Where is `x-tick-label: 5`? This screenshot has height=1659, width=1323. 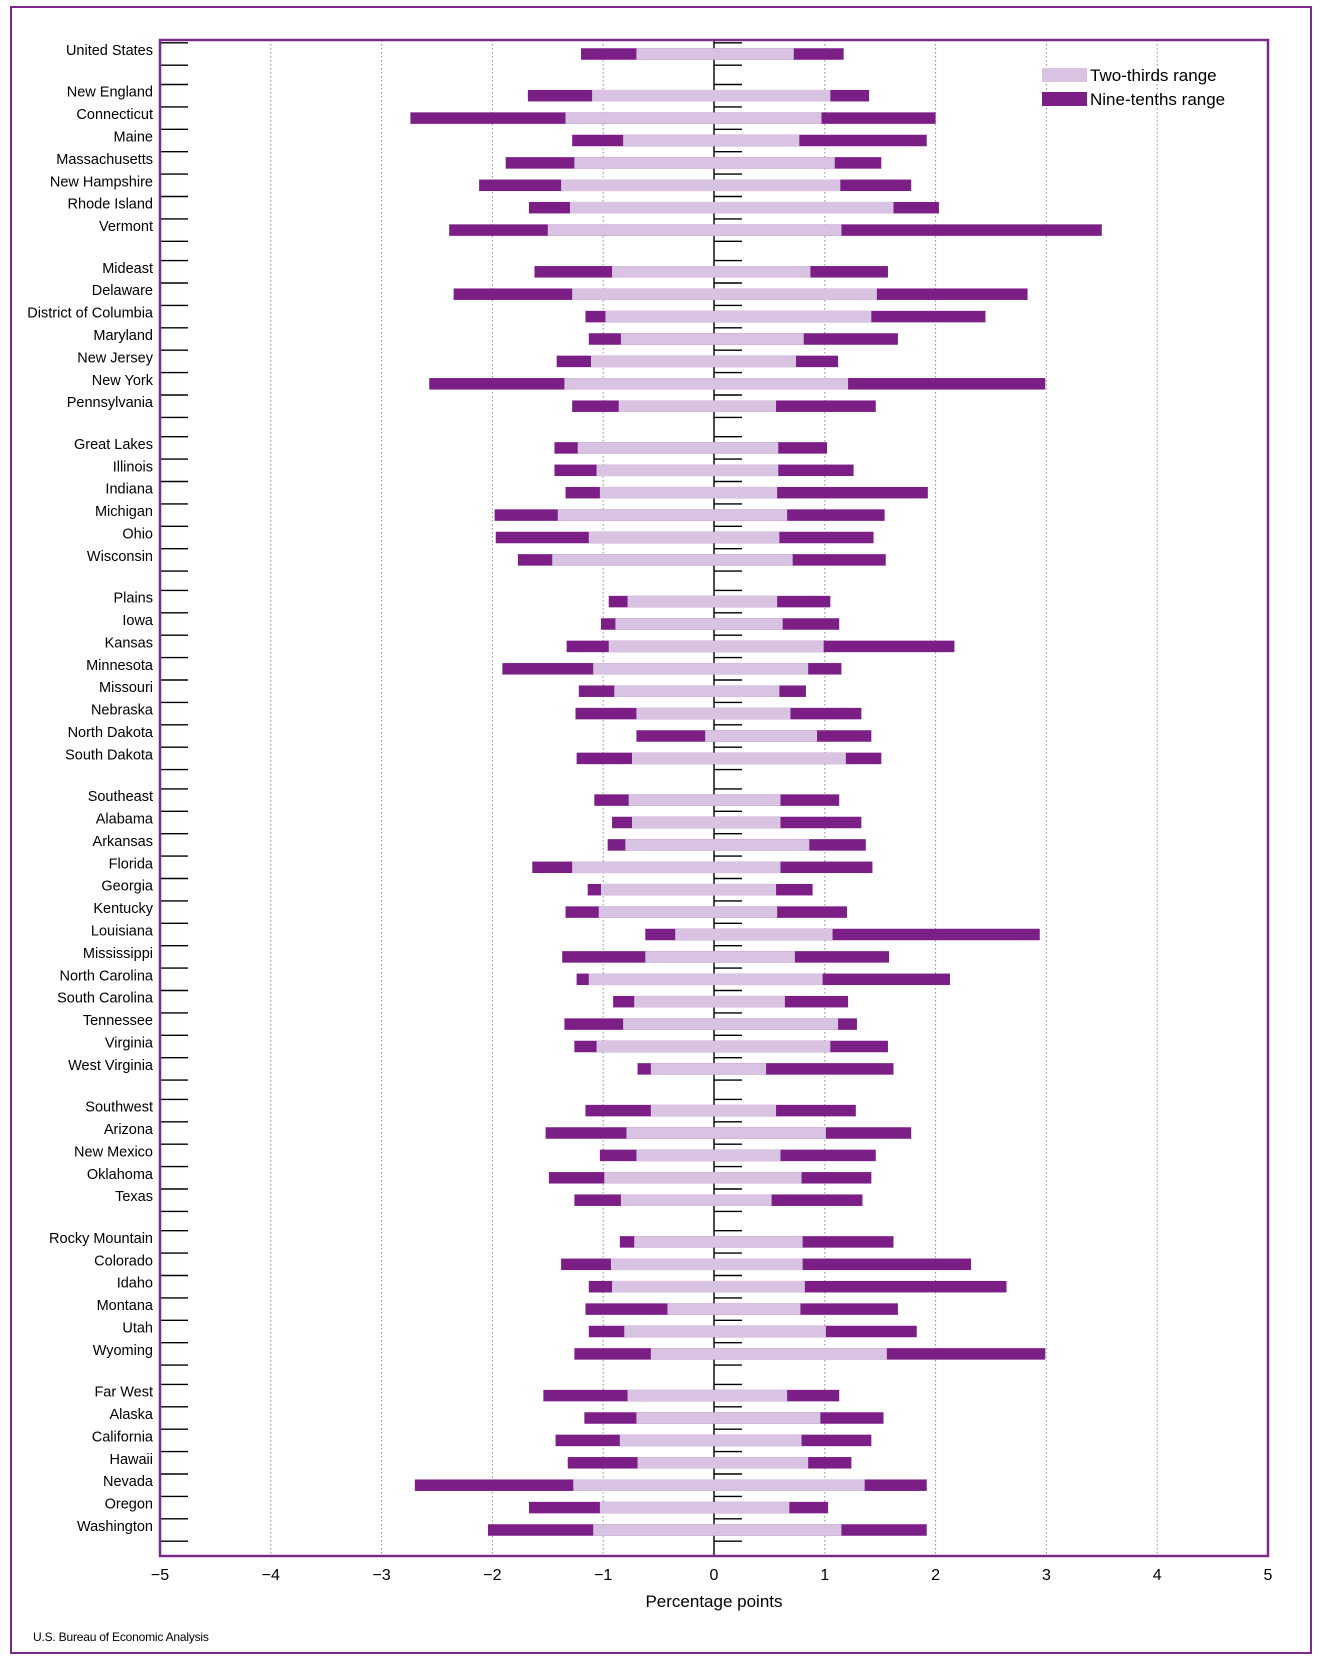
x-tick-label: 5 is located at coordinates (1268, 1575).